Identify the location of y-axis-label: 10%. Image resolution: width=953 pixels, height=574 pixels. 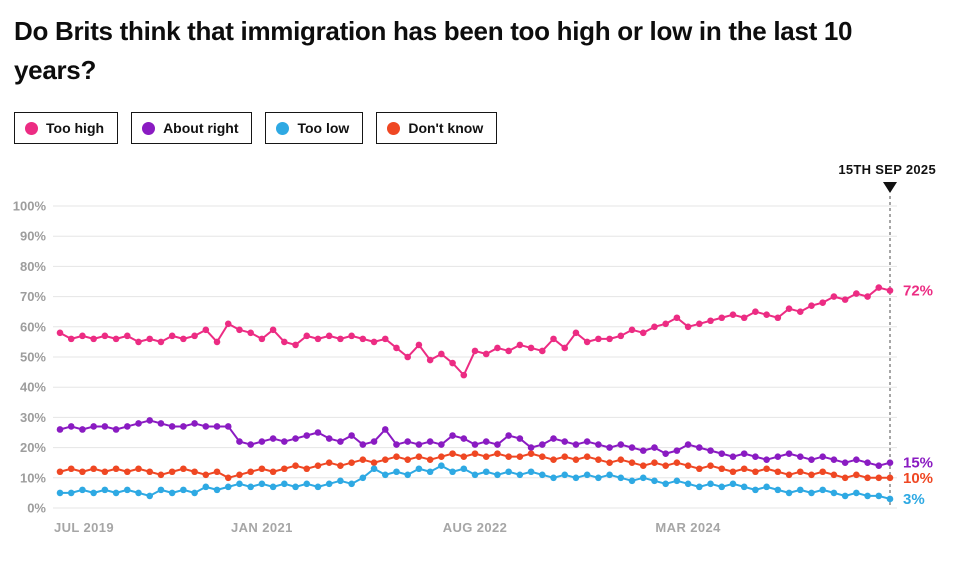
(33, 477).